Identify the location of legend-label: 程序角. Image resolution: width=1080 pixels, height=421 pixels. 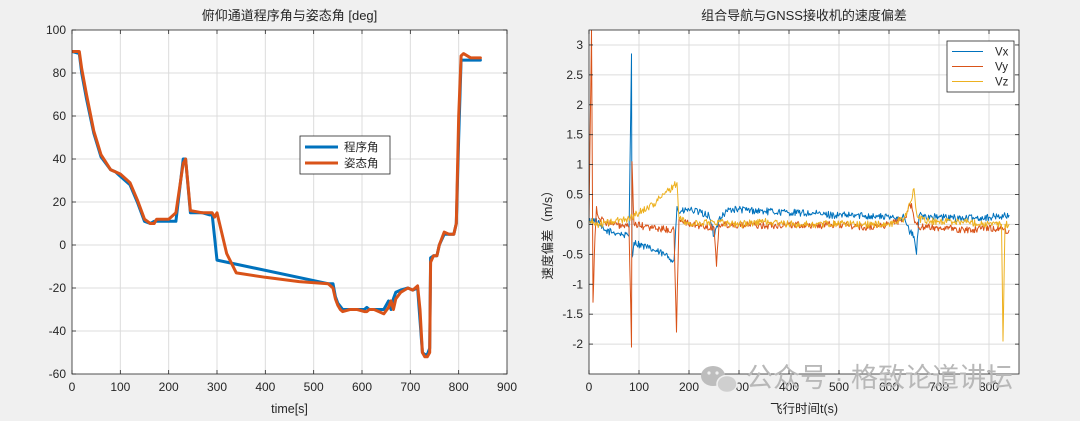
(361, 147).